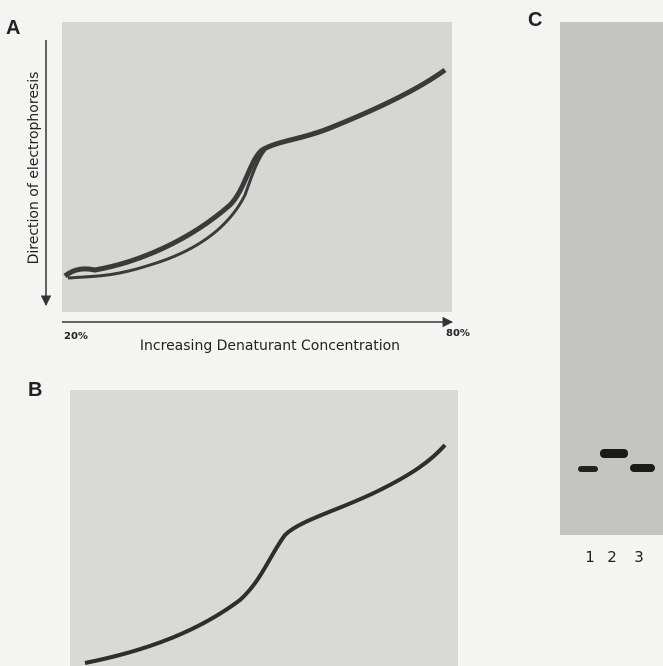 The image size is (663, 666). Describe the element at coordinates (535, 20) in the screenshot. I see `panel-label: C` at that location.